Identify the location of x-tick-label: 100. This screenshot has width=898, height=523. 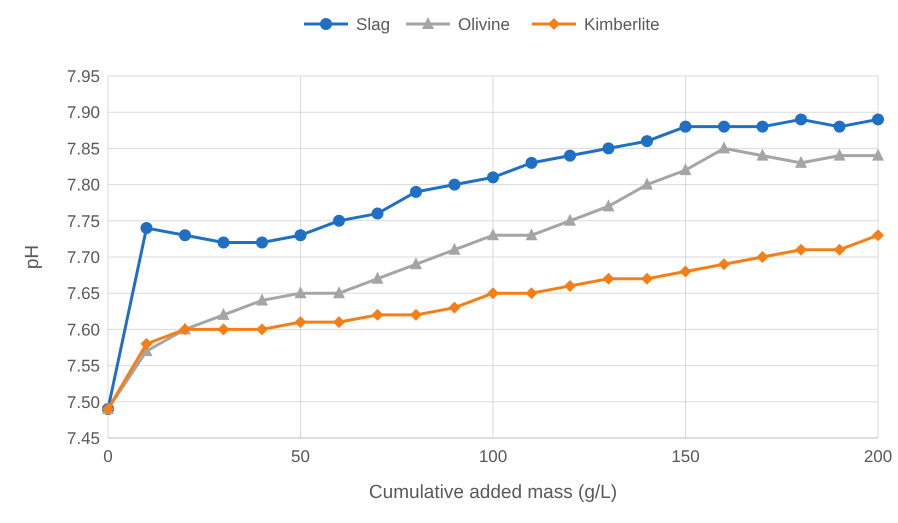
(493, 456).